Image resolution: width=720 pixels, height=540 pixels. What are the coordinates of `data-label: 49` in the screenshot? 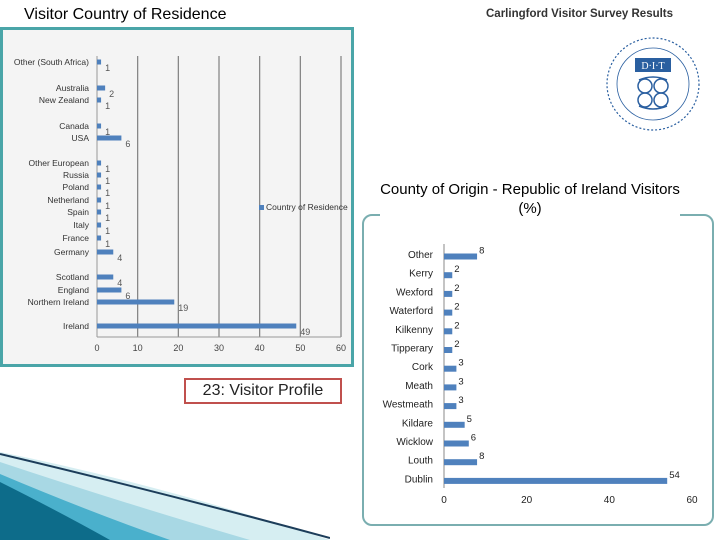 It's located at (305, 332).